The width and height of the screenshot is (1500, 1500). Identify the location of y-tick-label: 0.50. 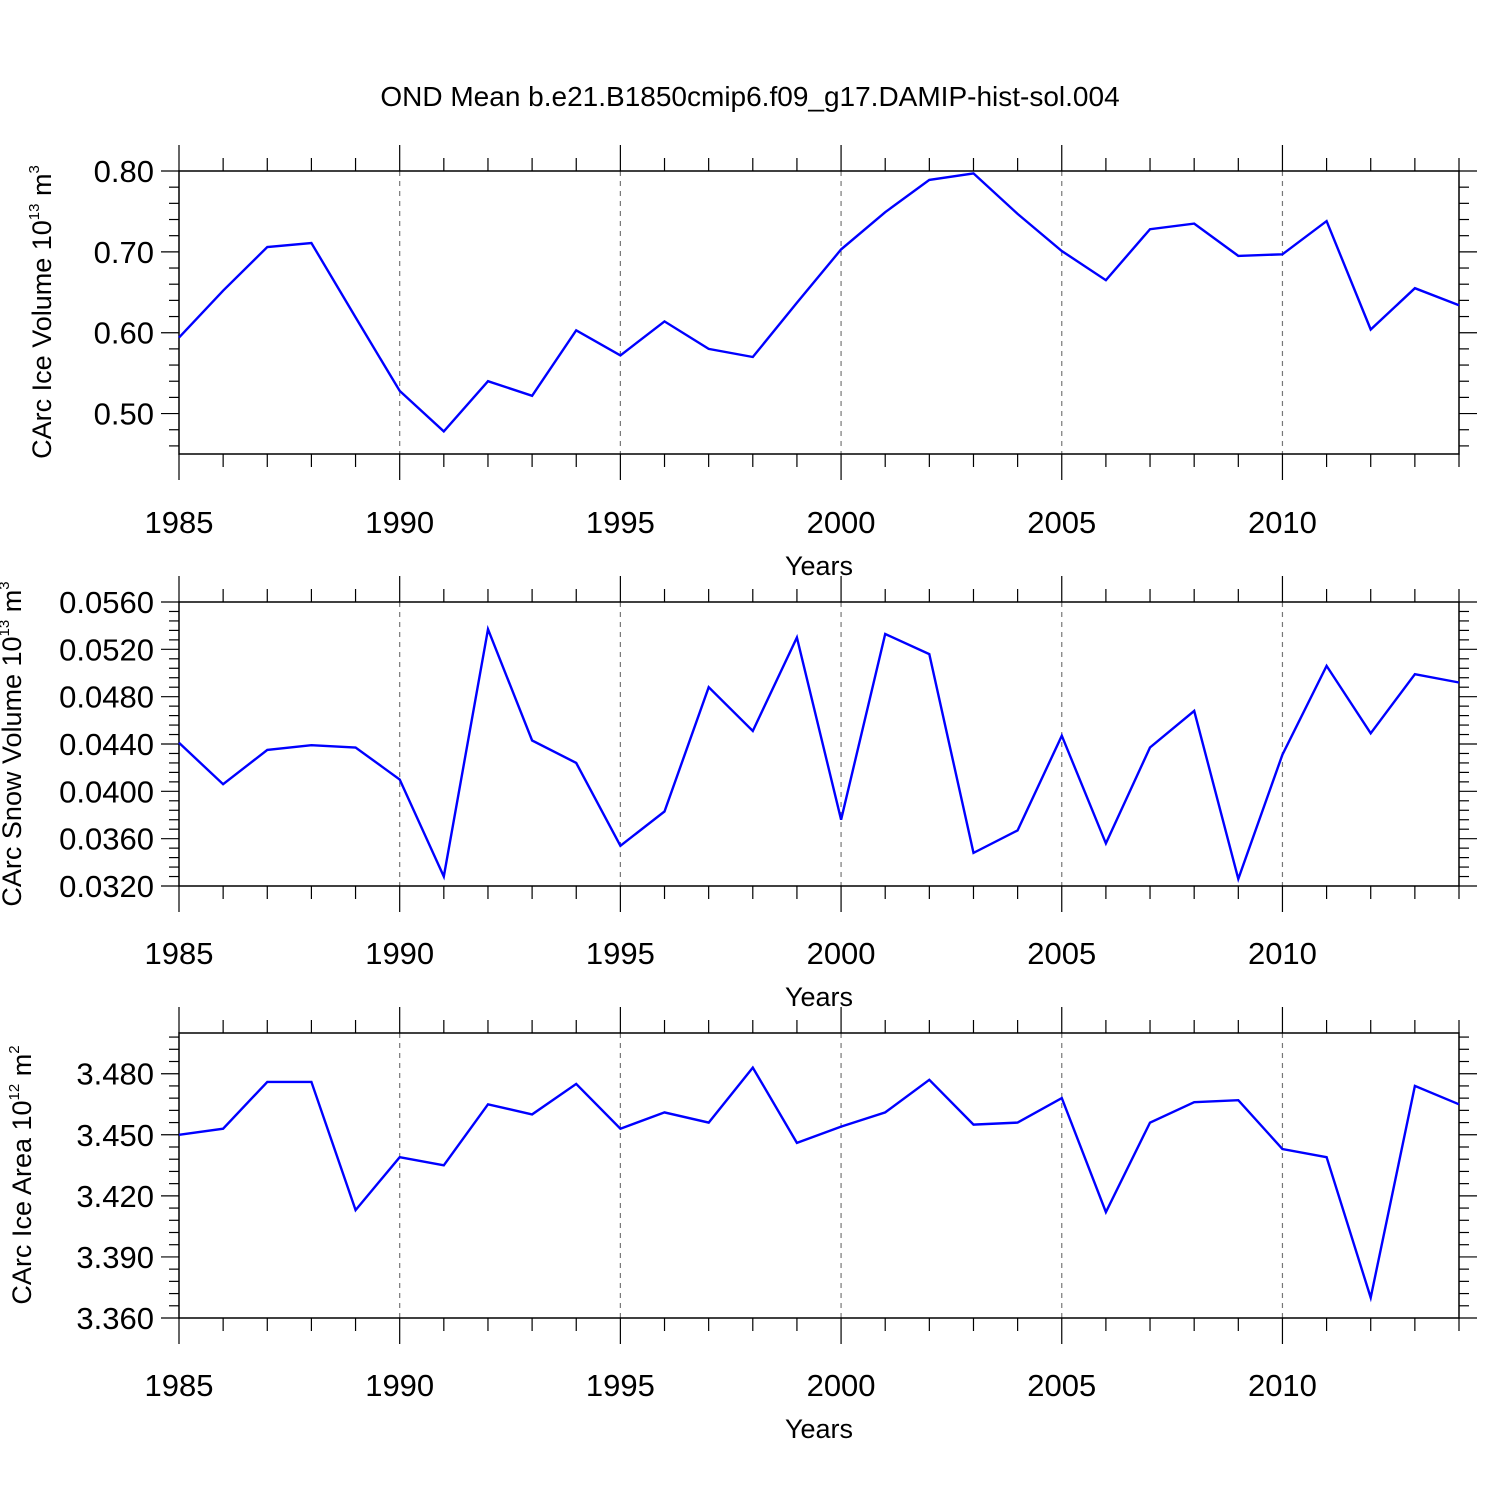
(124, 414).